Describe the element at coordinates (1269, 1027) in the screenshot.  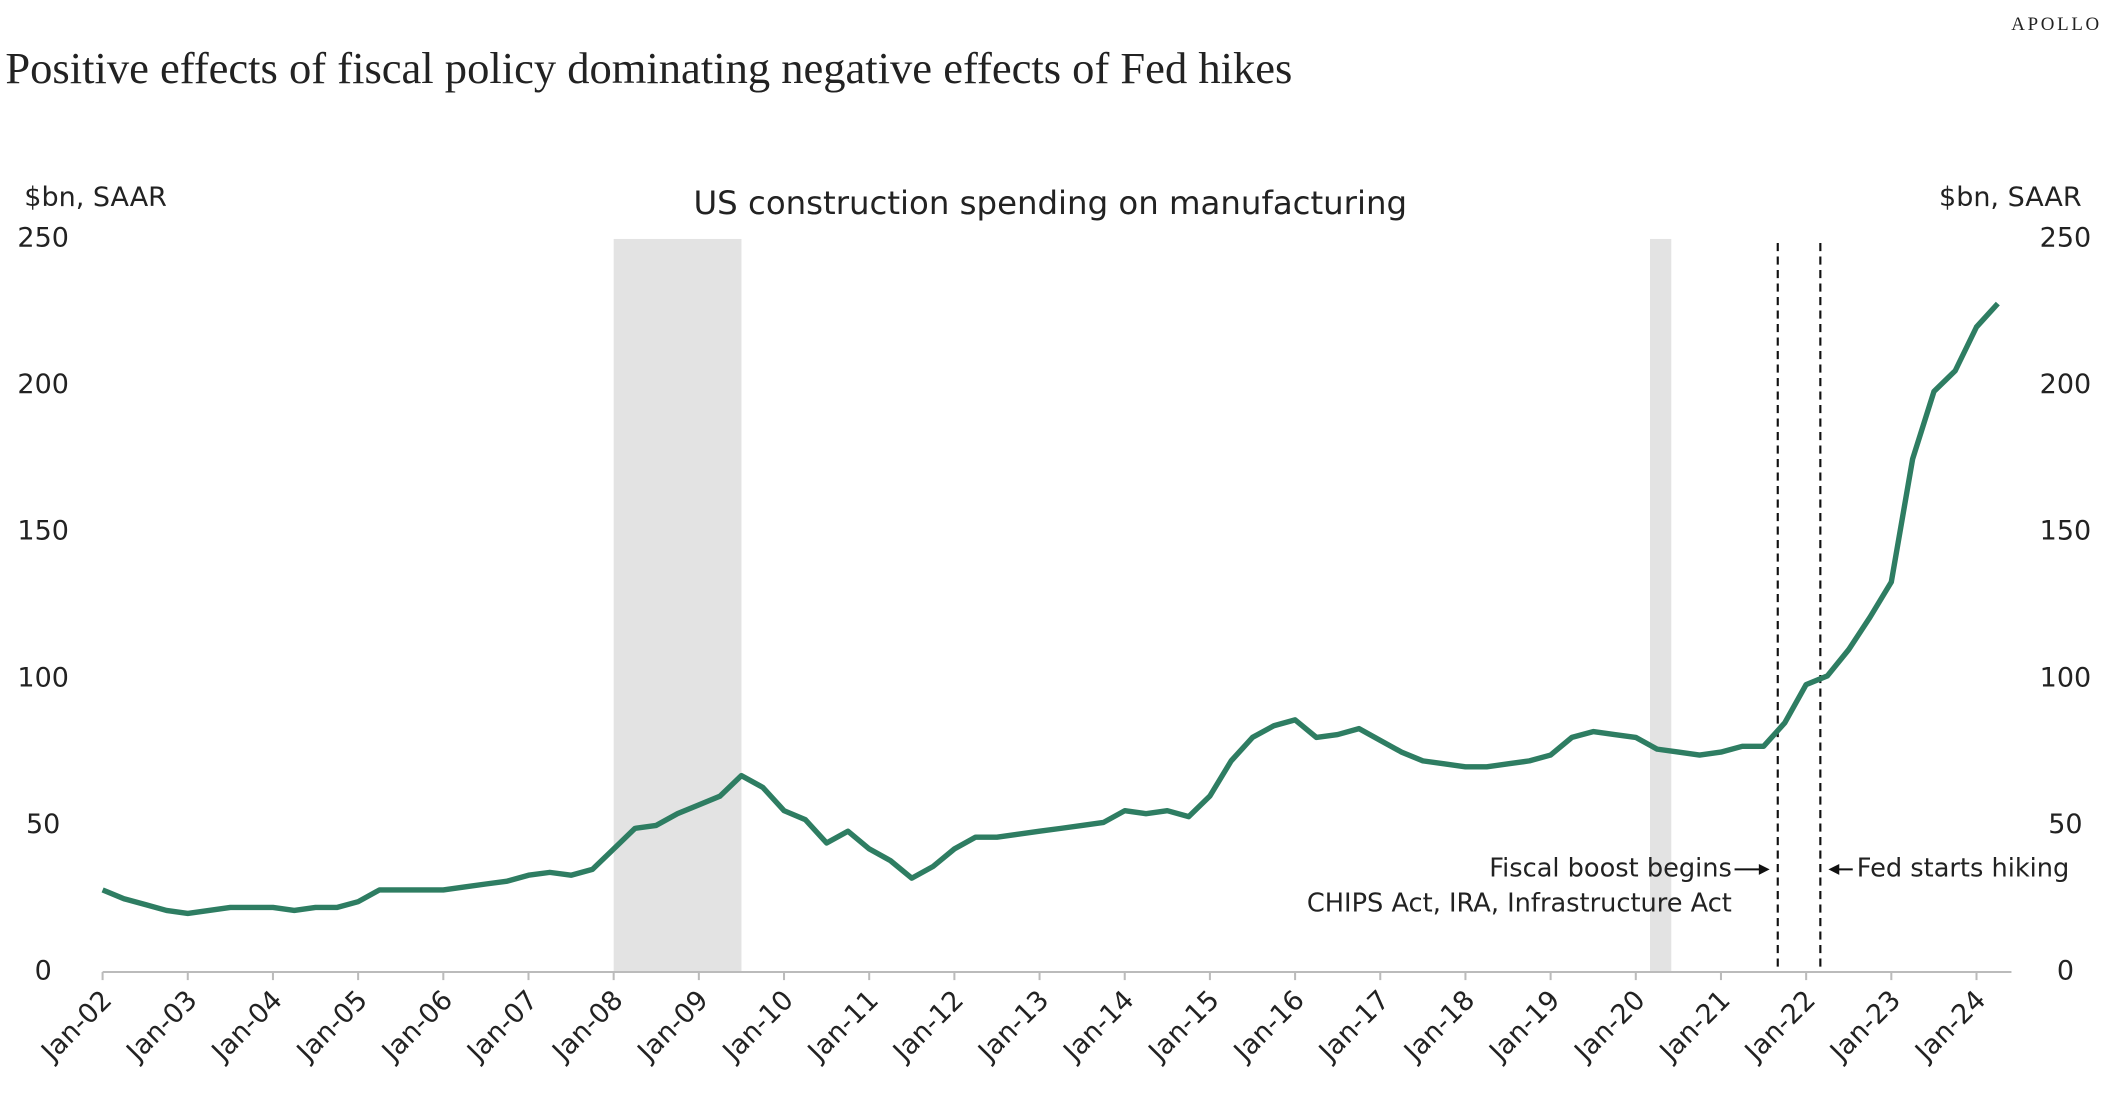
I see `x-tick-label: Jan-16` at that location.